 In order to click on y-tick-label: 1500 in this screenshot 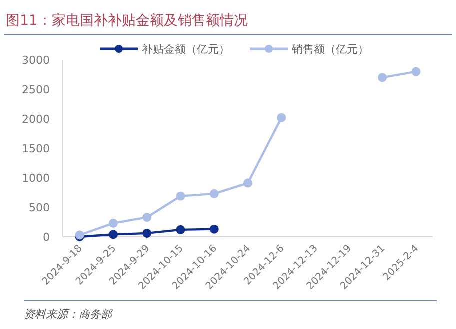, I will do `click(36, 149)`.